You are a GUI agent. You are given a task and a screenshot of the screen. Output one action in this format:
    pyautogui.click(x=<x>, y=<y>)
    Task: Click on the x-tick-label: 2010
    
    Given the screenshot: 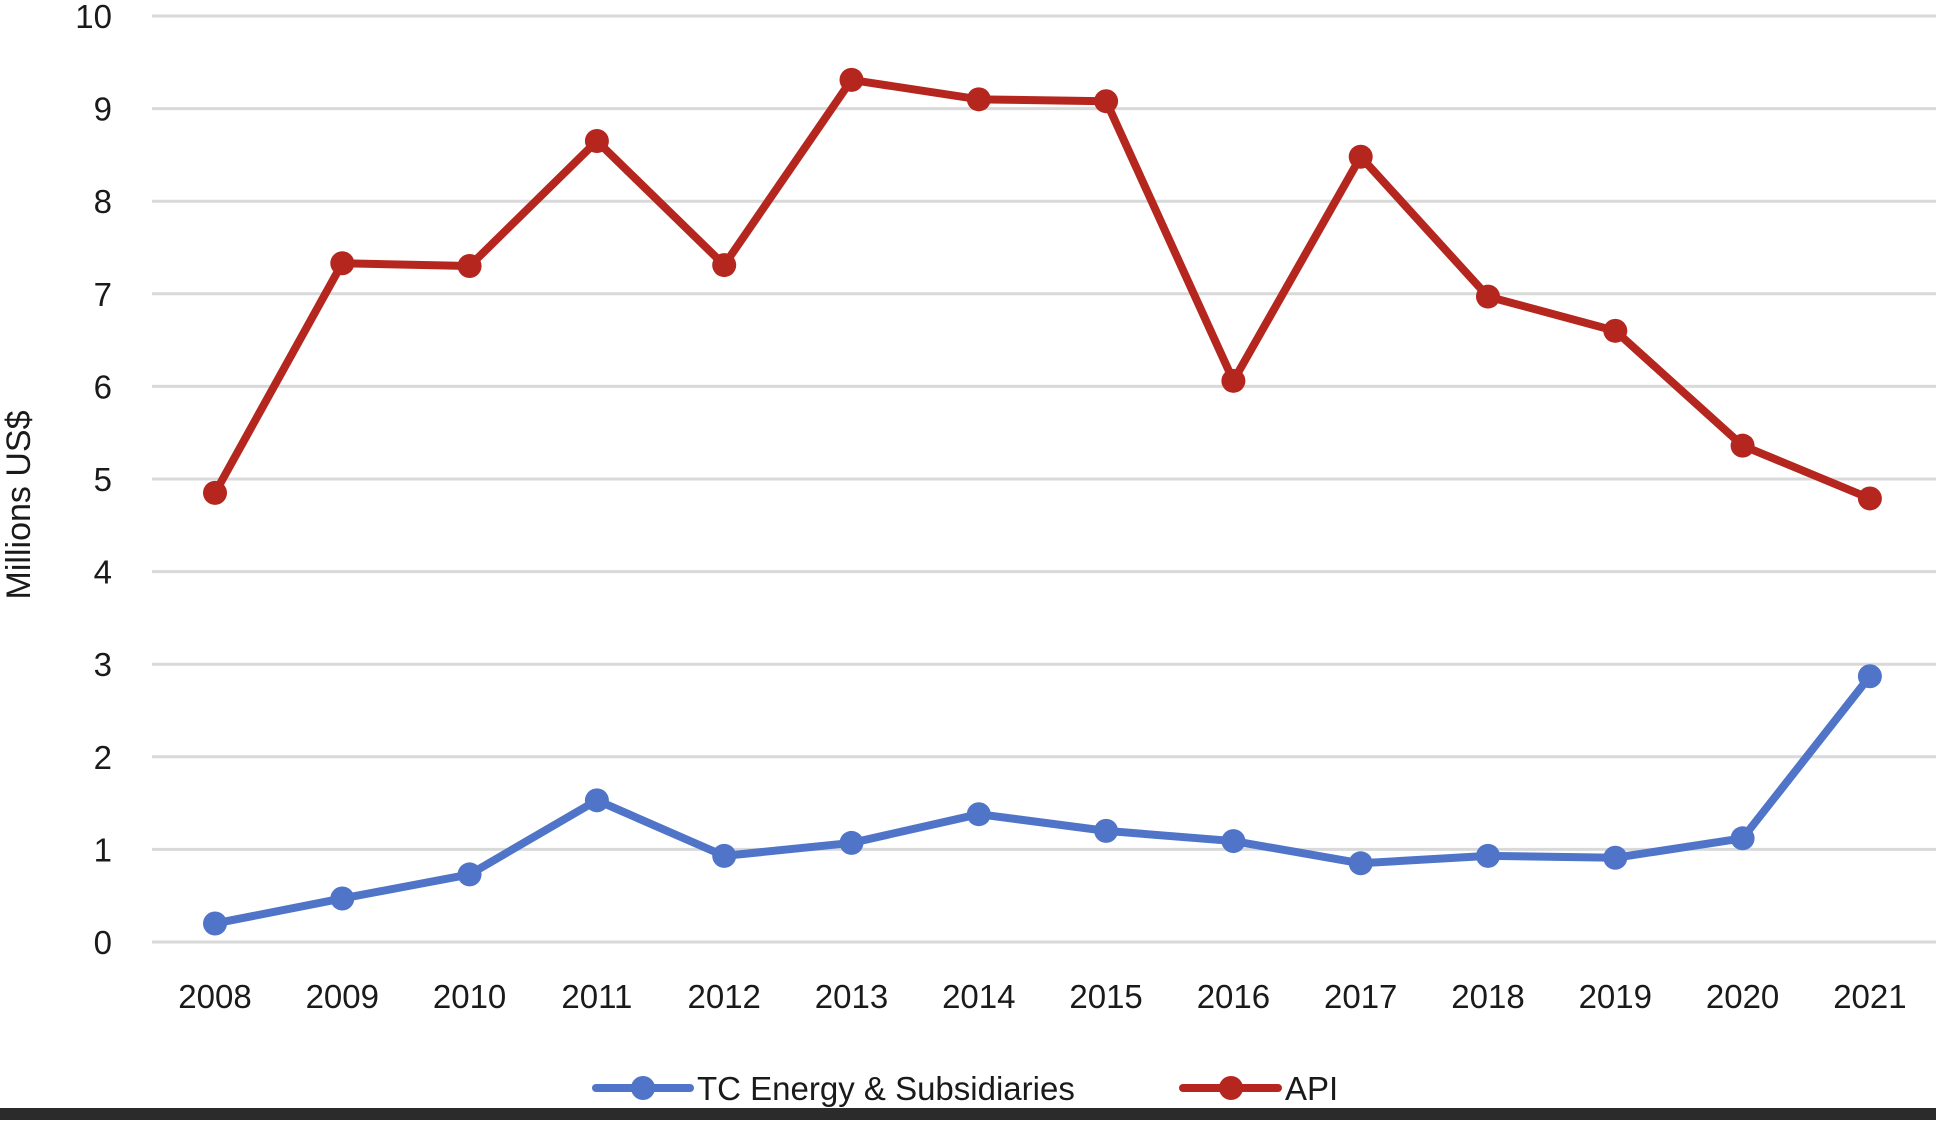 What is the action you would take?
    pyautogui.click(x=469, y=996)
    